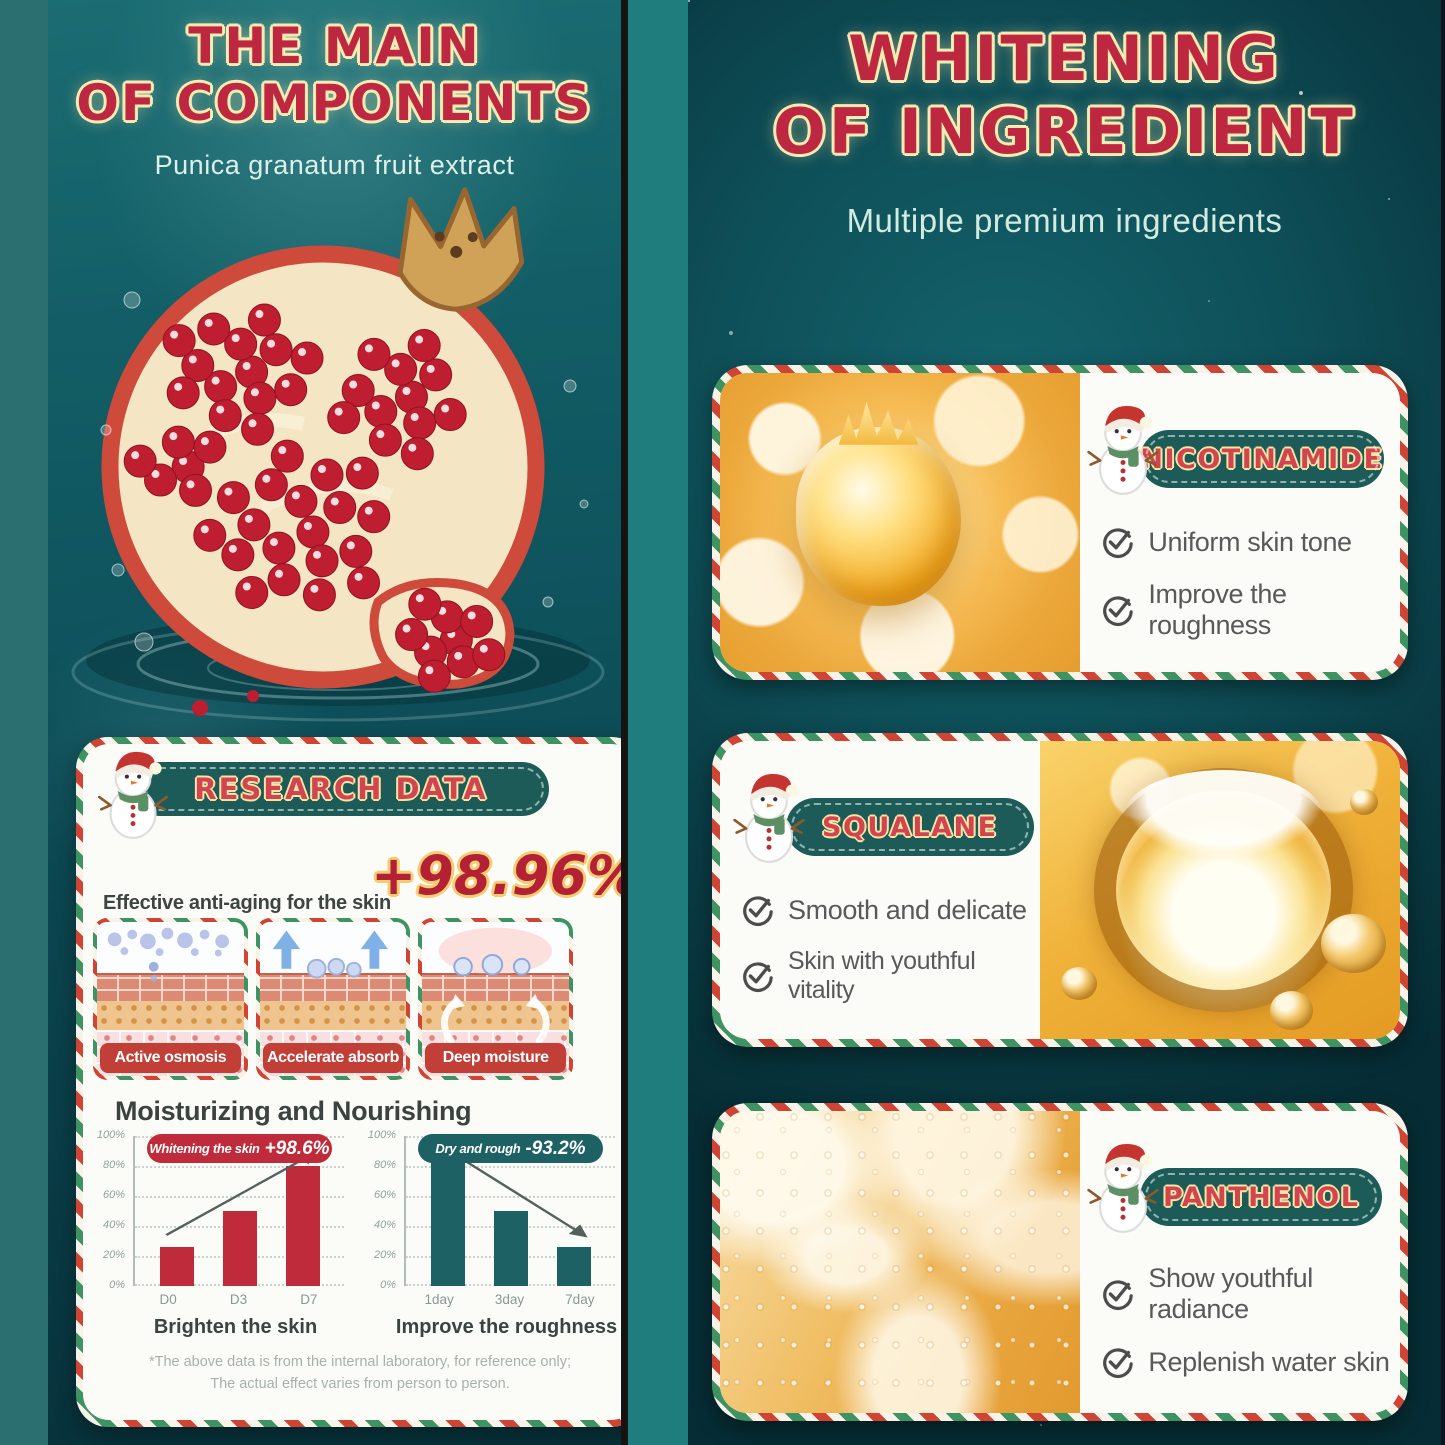  What do you see at coordinates (1250, 541) in the screenshot?
I see `benefit-text: Uniform skin tone` at bounding box center [1250, 541].